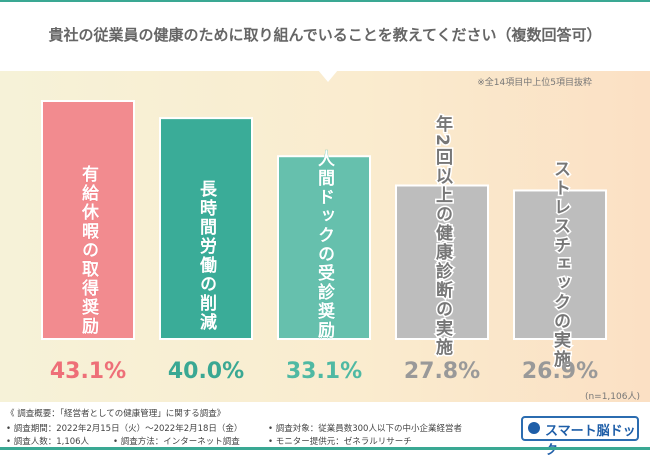 The height and width of the screenshot is (458, 650). Describe the element at coordinates (612, 397) in the screenshot. I see `sample-size-note: (n=1,106人)` at that location.